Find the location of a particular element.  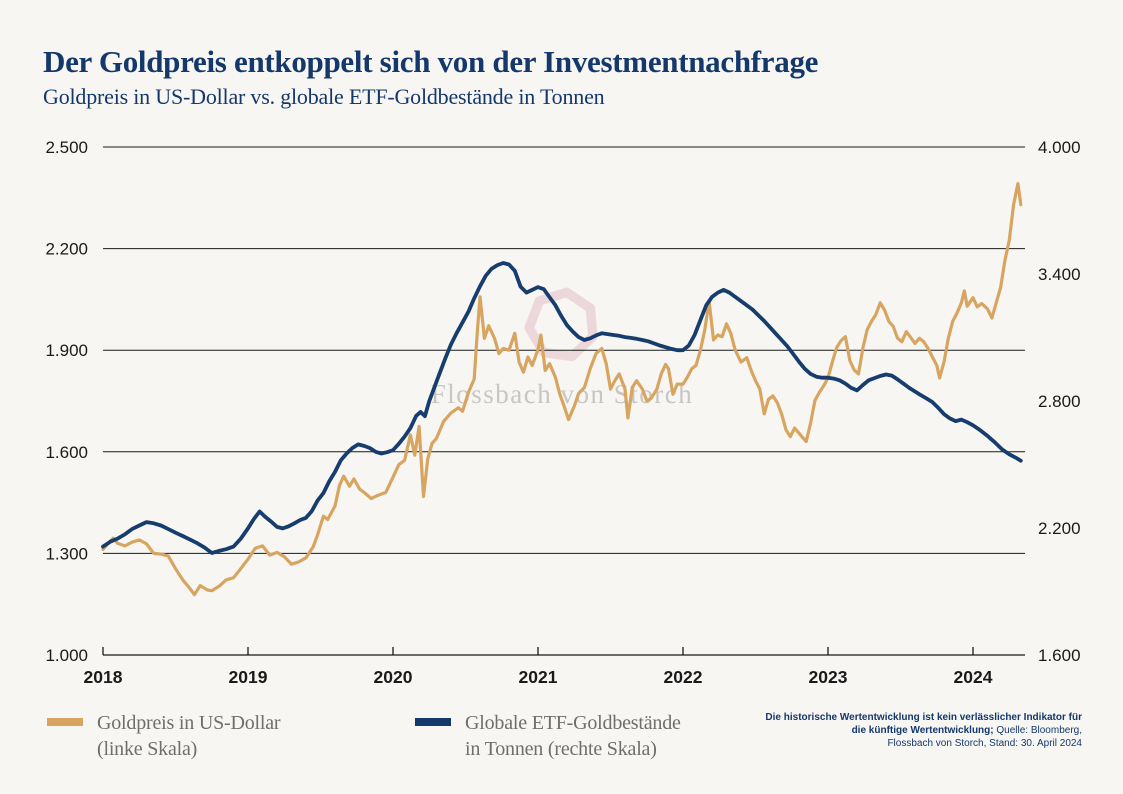

y-axis-left-tick-label: 1.000 is located at coordinates (66, 655).